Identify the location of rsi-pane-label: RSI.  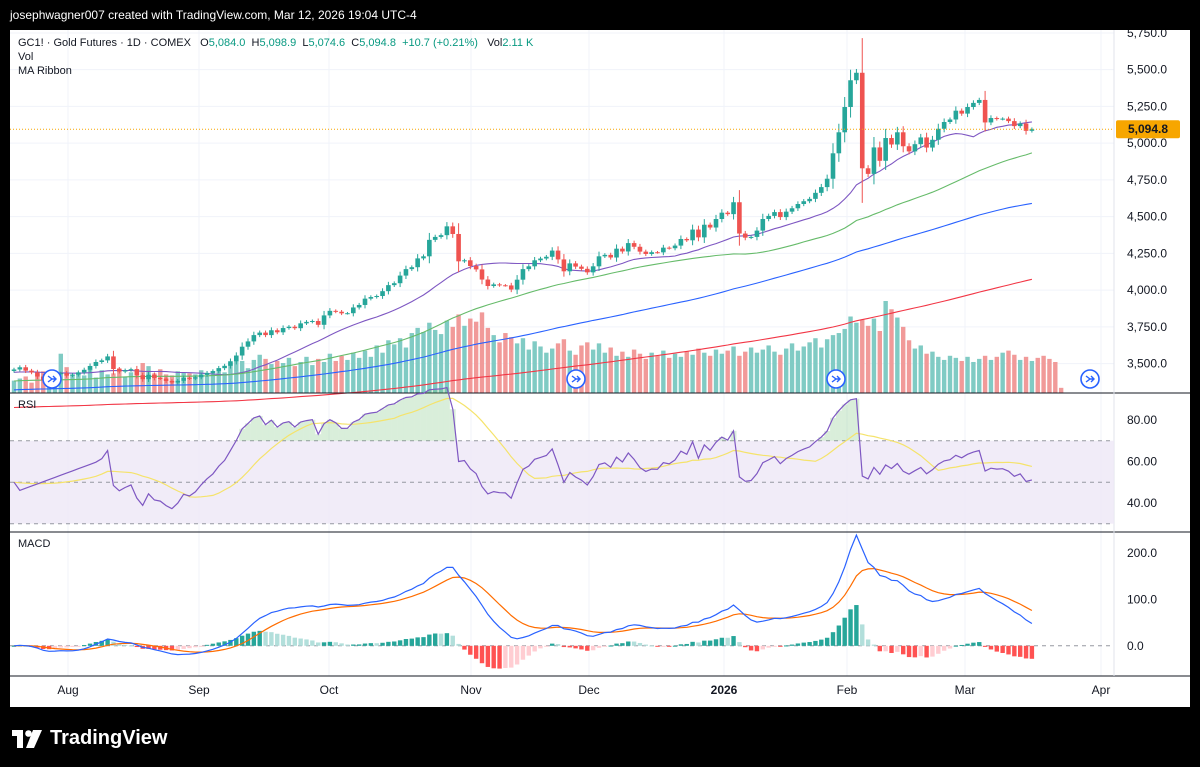
(27, 405).